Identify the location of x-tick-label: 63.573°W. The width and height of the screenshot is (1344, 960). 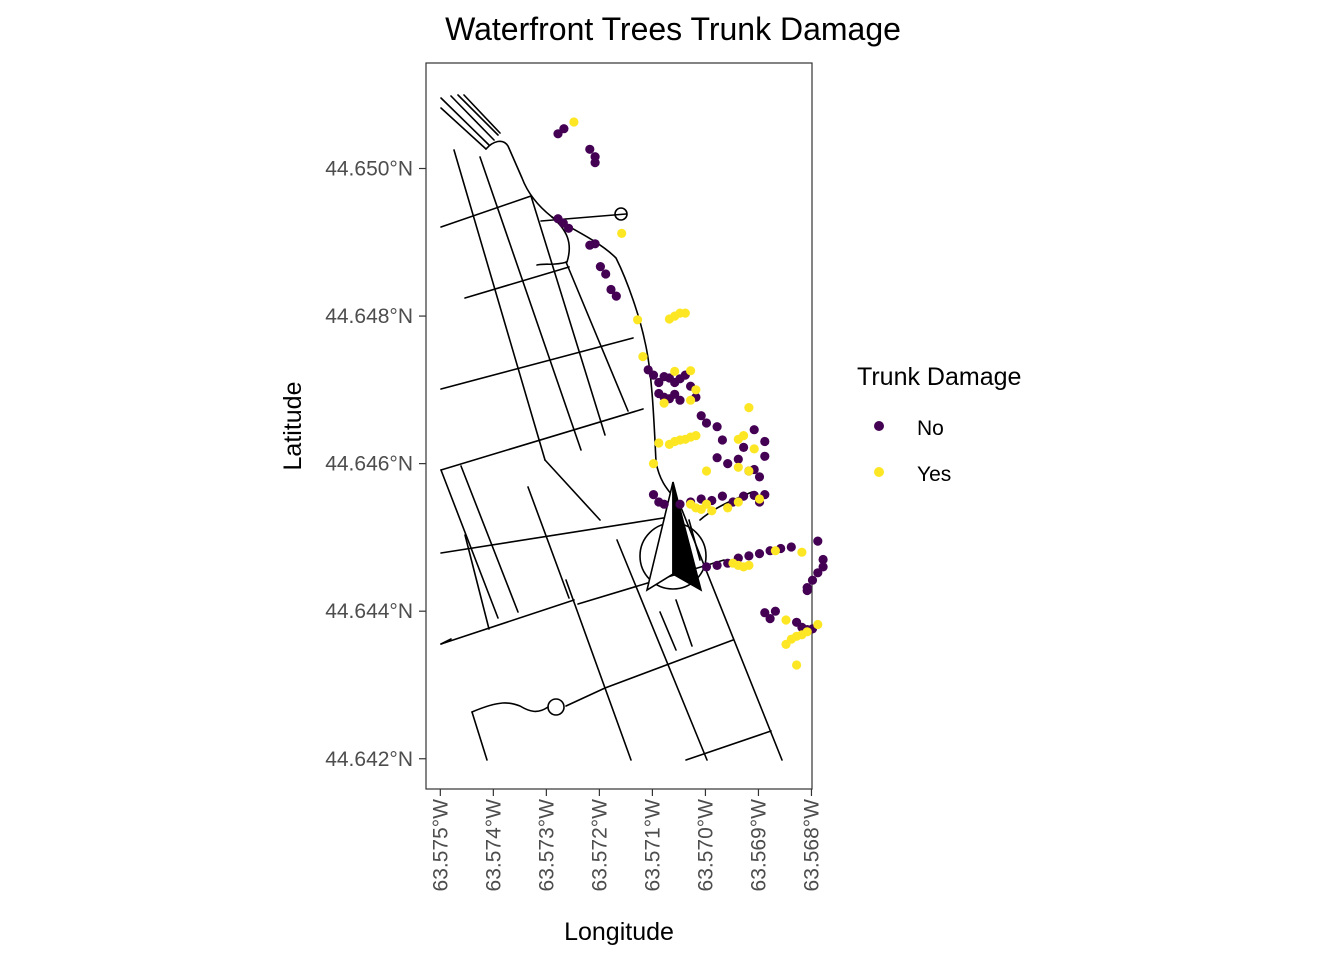
(546, 845).